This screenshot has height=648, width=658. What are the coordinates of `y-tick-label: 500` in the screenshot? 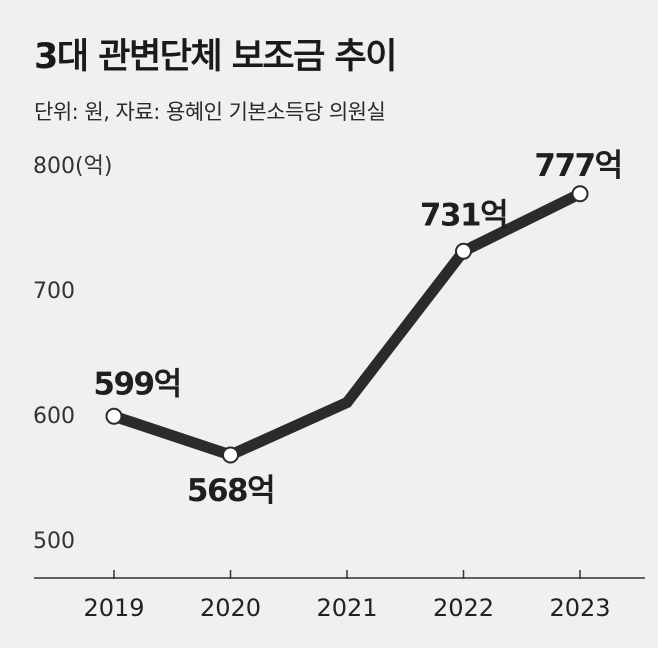 It's located at (54, 541).